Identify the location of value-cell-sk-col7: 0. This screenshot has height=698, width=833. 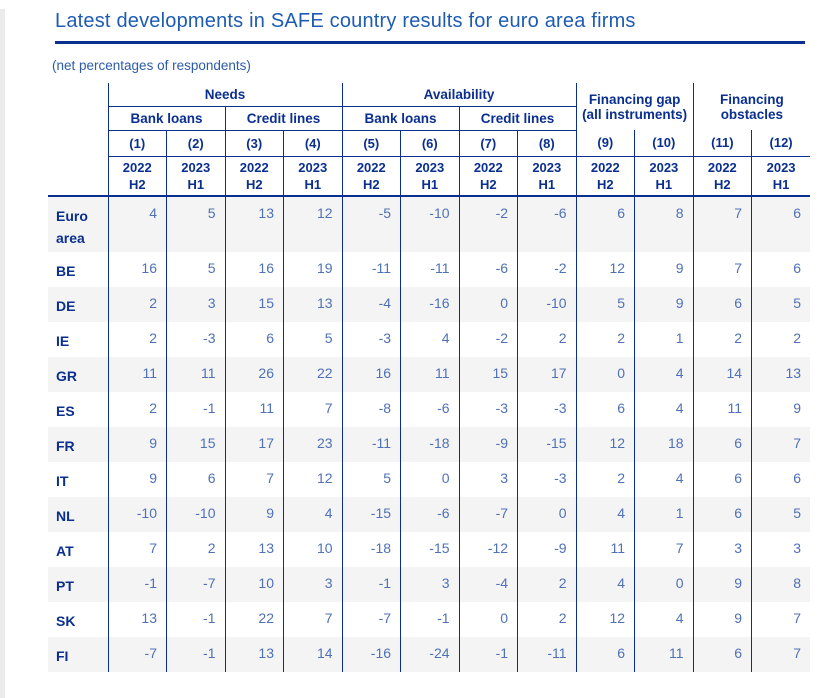
(488, 619).